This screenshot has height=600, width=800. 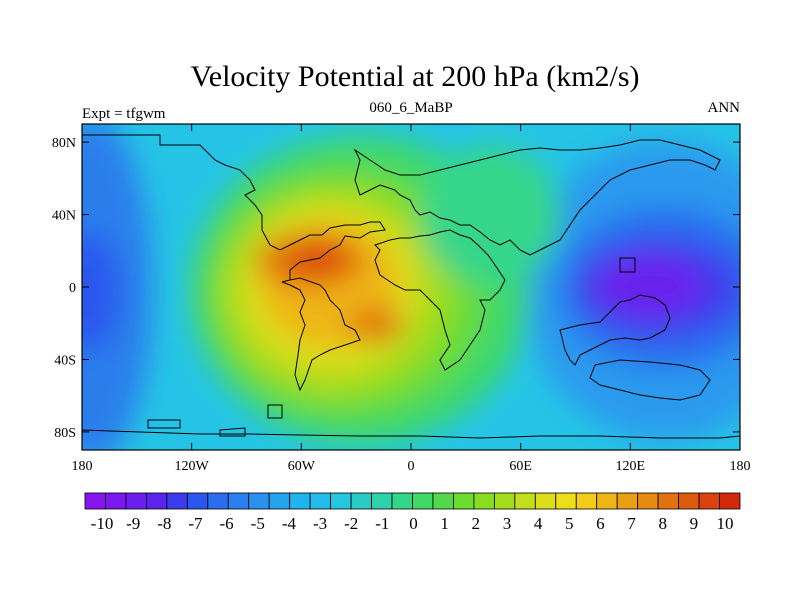 What do you see at coordinates (631, 466) in the screenshot?
I see `x-tick-label: 120E` at bounding box center [631, 466].